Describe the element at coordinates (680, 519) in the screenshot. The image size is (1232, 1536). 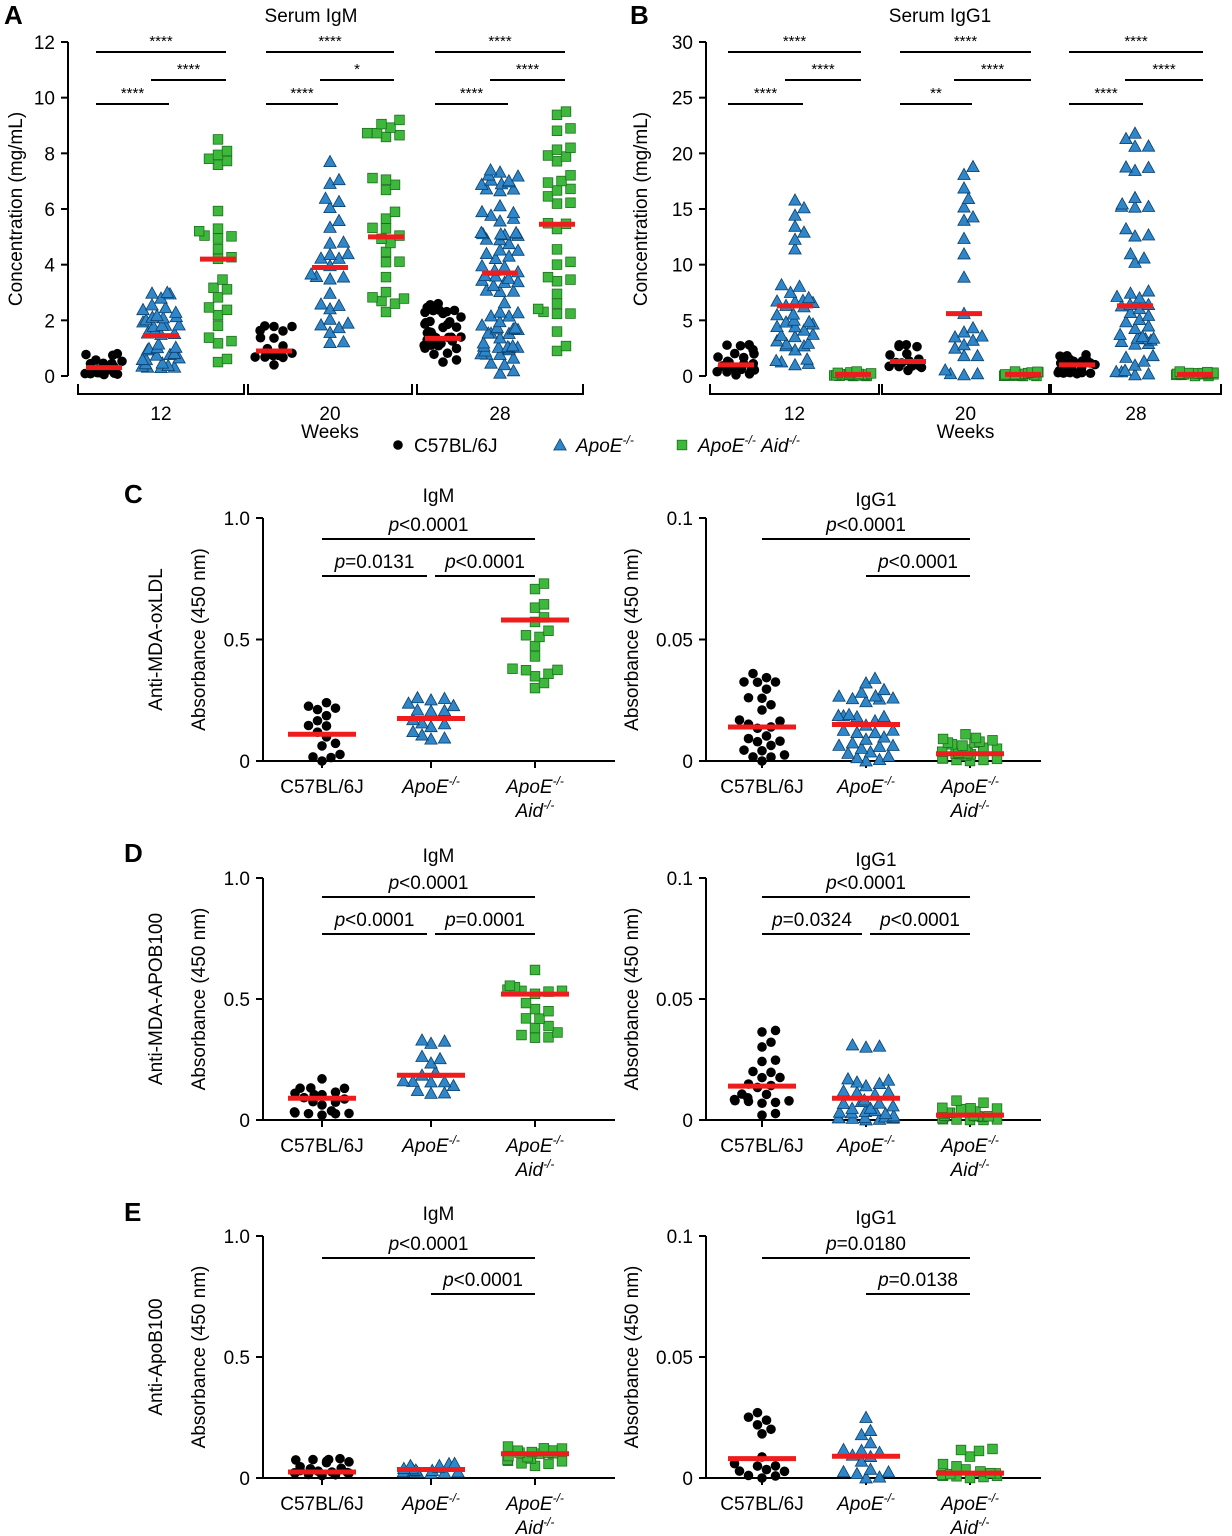
I see `y-tick-label: 0.1` at that location.